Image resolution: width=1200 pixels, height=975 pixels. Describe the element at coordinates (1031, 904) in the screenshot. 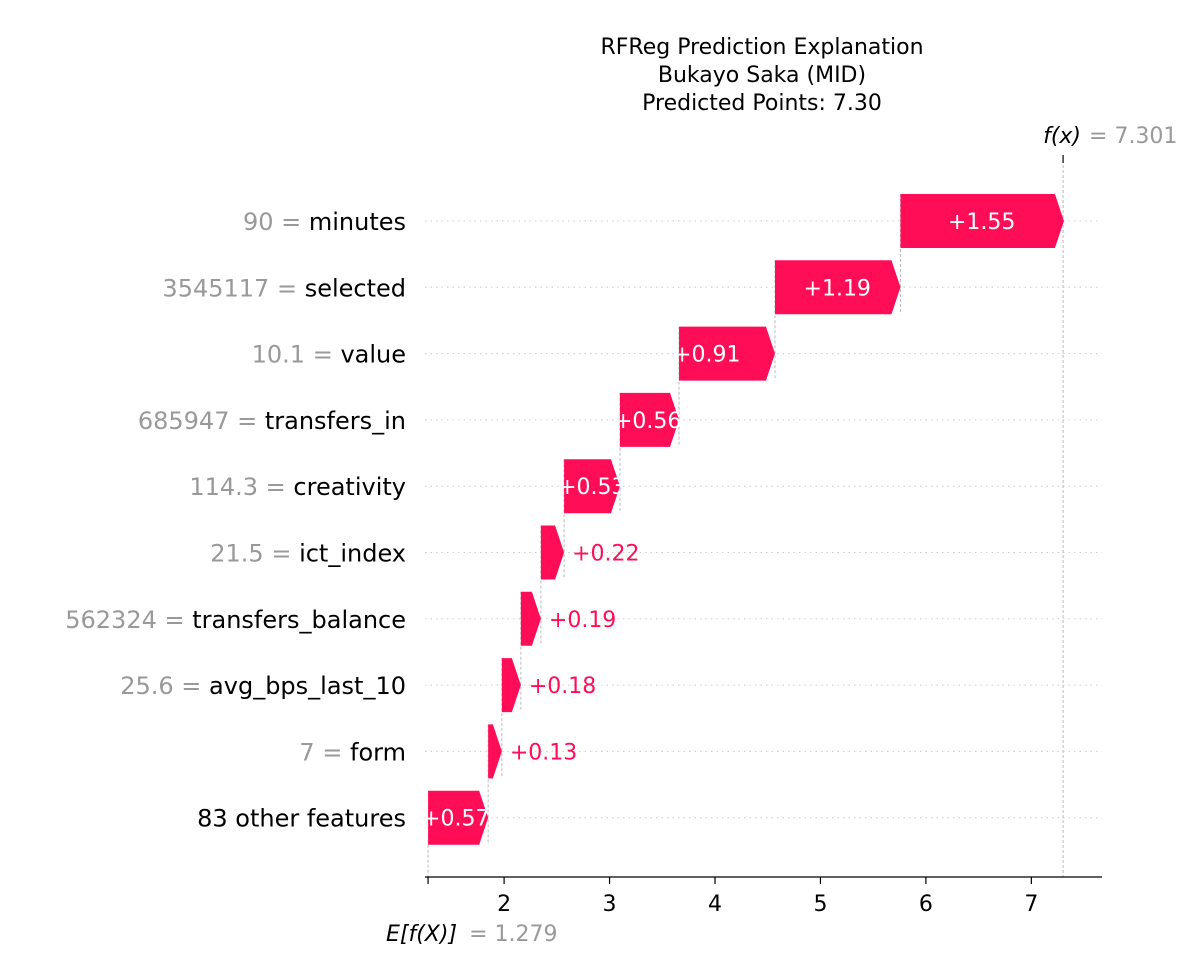

I see `x-tick-label: 7` at that location.